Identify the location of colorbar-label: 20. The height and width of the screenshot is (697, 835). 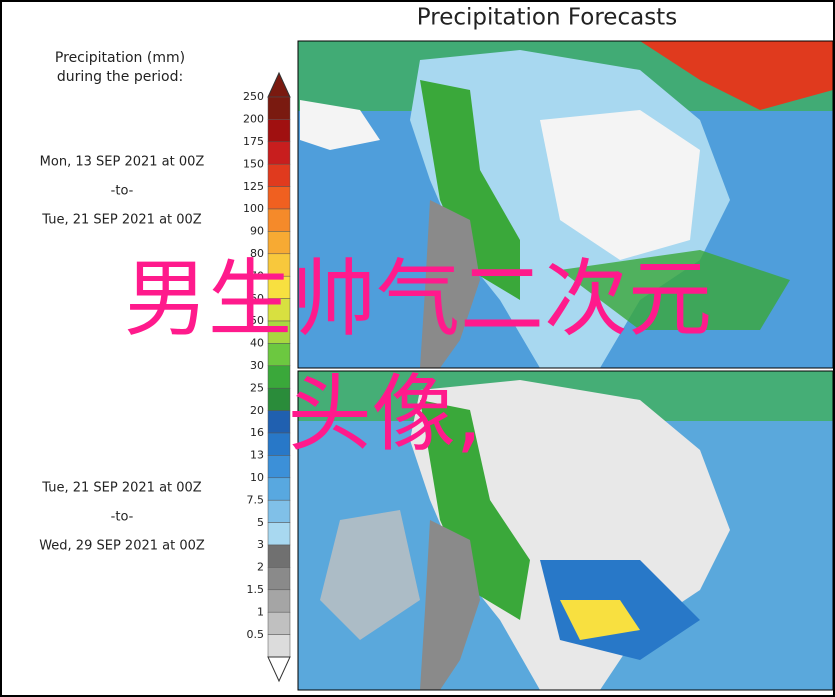
(257, 410).